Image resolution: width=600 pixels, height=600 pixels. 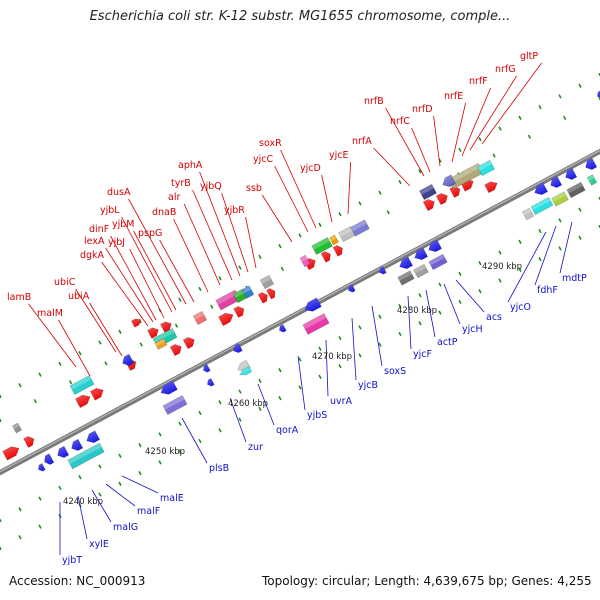 What do you see at coordinates (123, 224) in the screenshot?
I see `gene-label-yjbM: yjbM` at bounding box center [123, 224].